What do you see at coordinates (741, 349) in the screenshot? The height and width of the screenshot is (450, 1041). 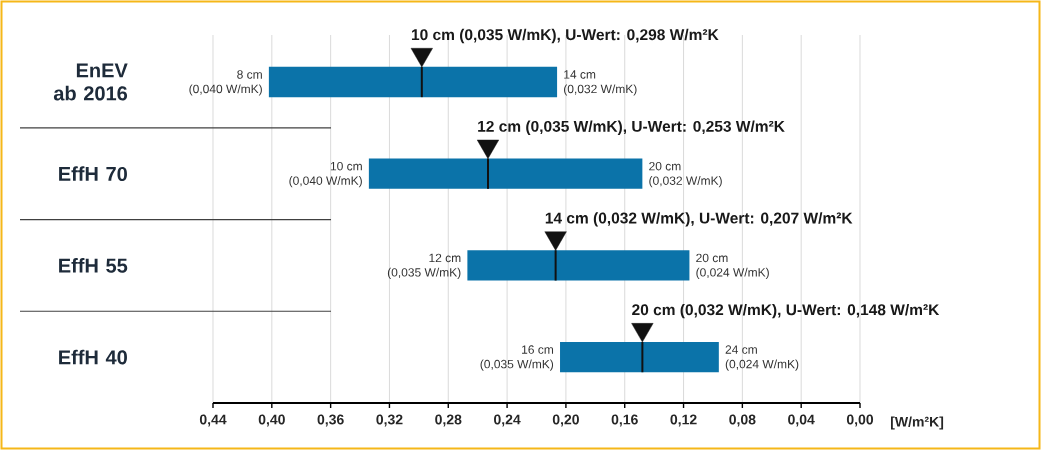 I see `annotation: 24 cm` at bounding box center [741, 349].